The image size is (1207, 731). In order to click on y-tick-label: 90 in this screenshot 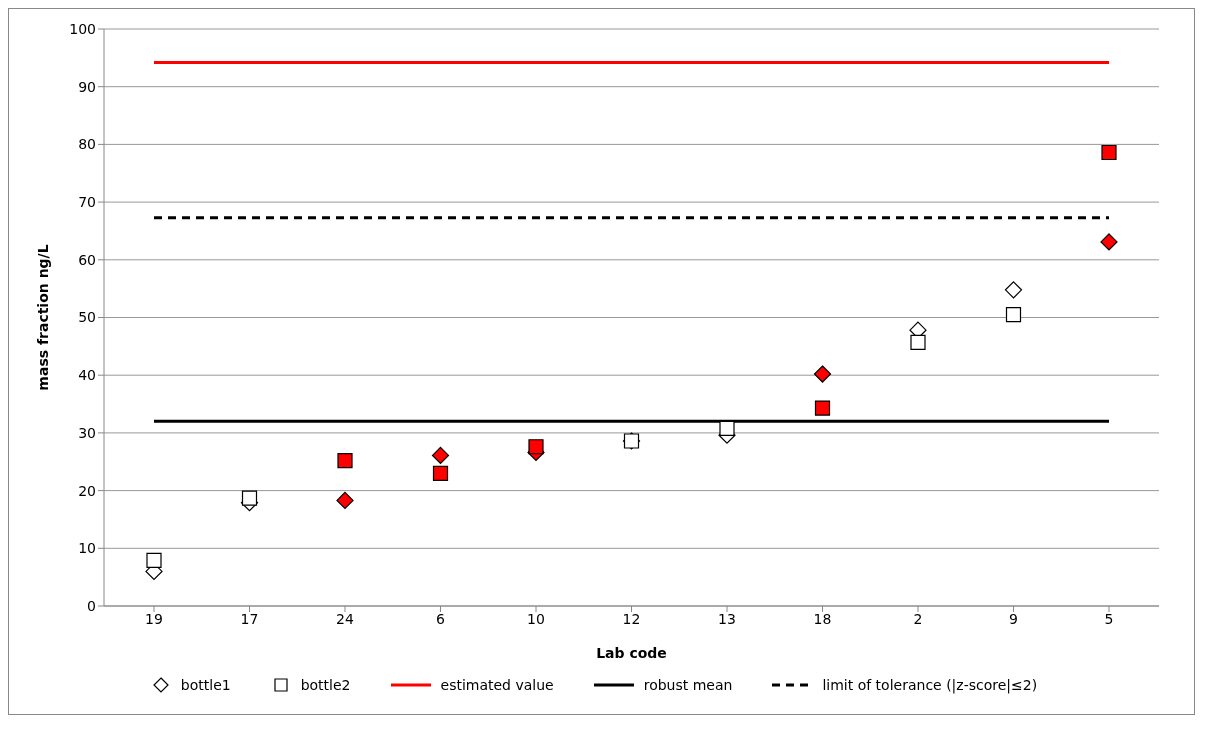, I will do `click(87, 86)`.